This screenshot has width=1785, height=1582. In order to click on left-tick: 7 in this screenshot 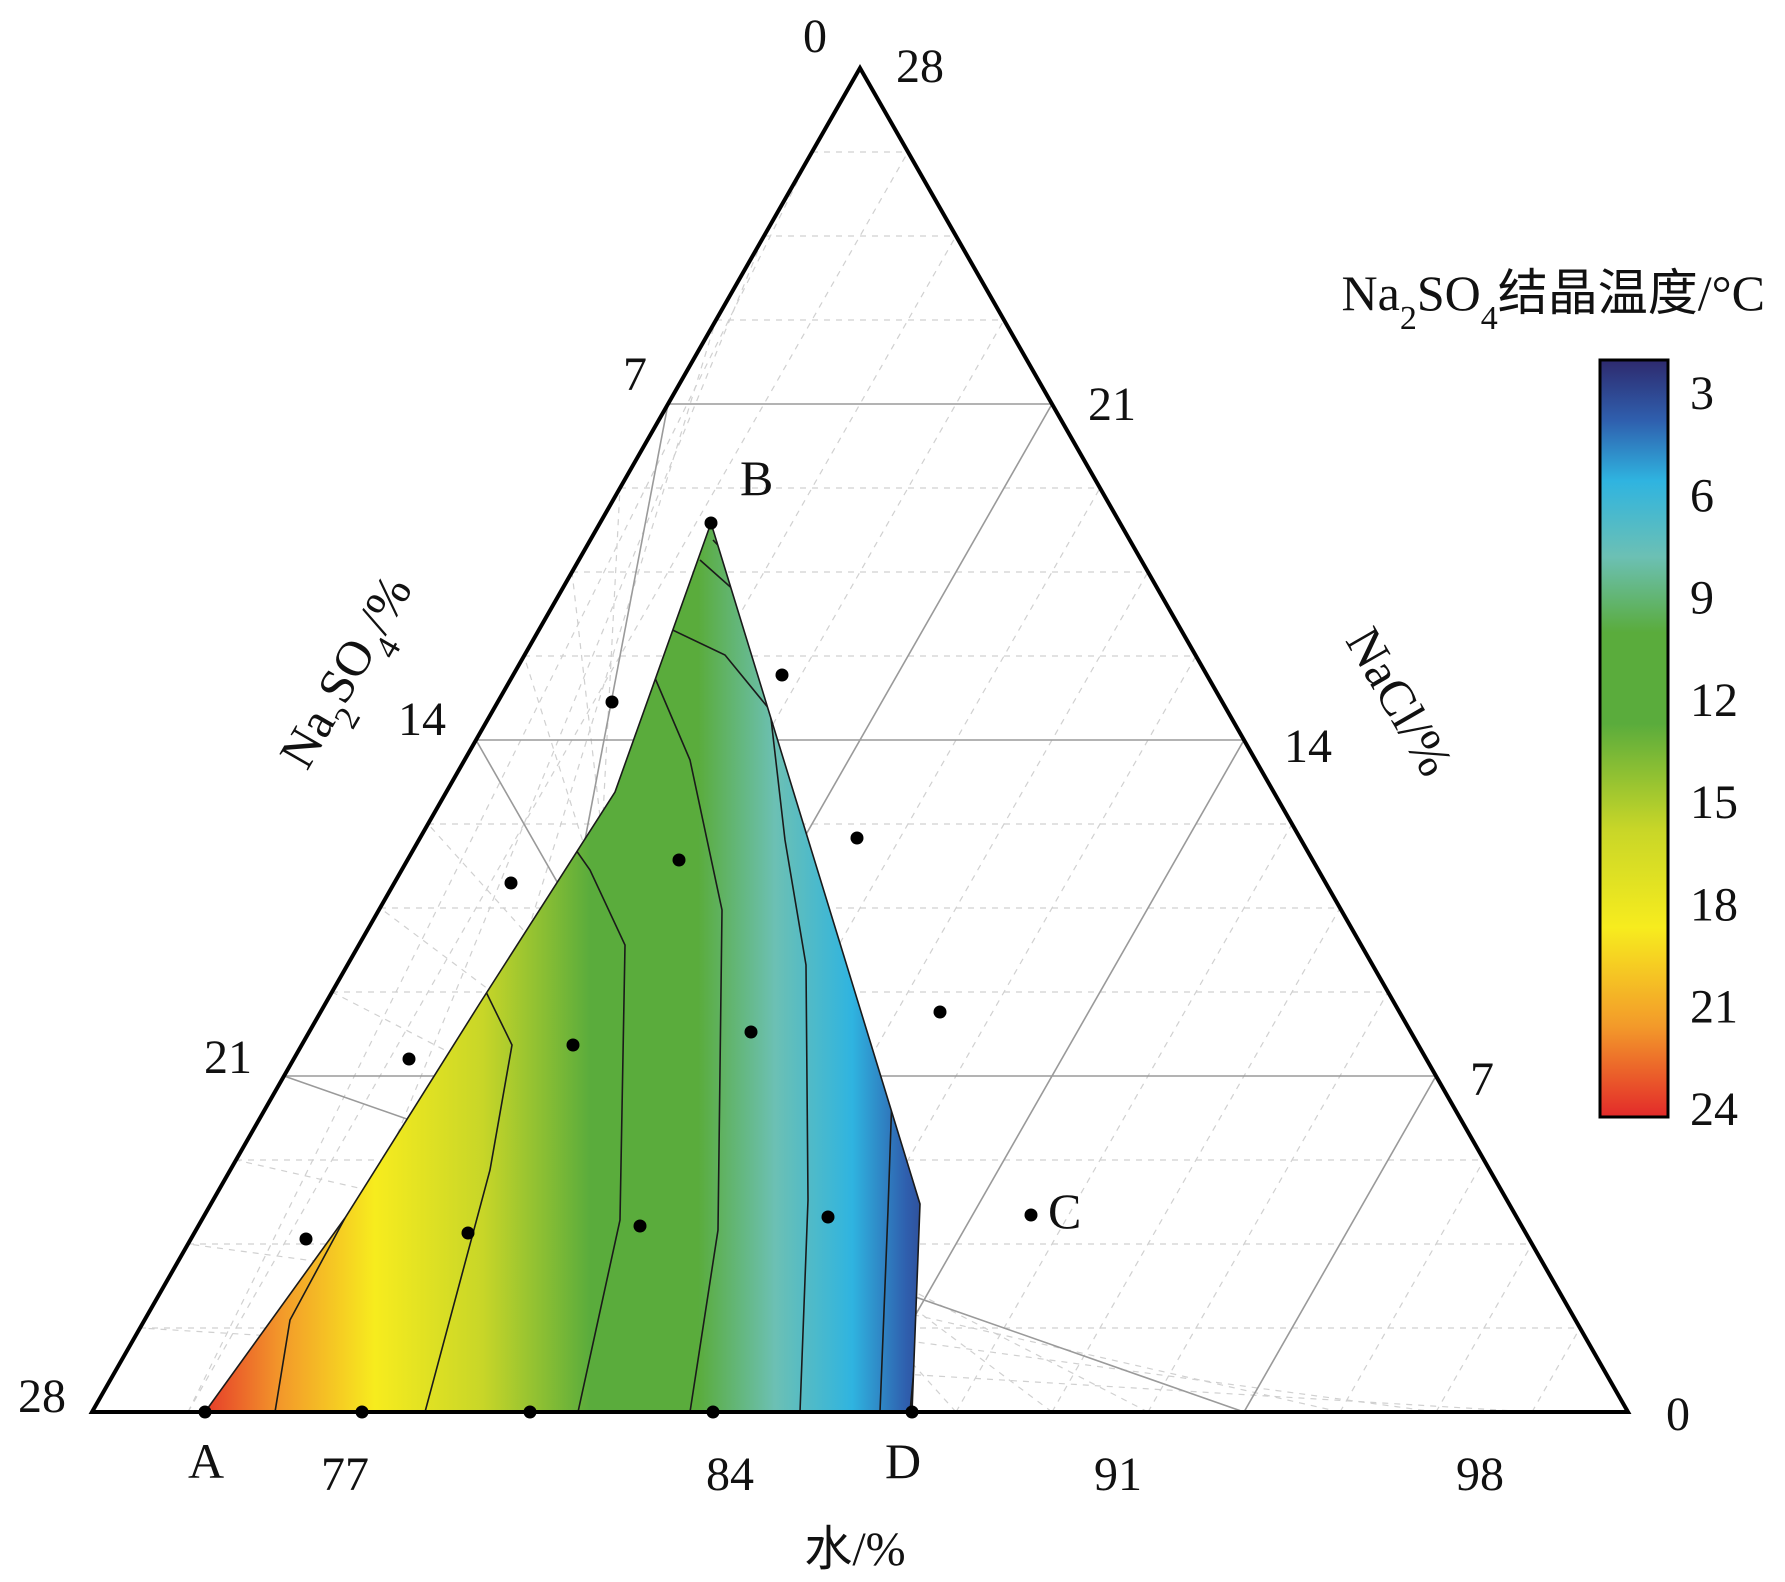, I will do `click(635, 374)`.